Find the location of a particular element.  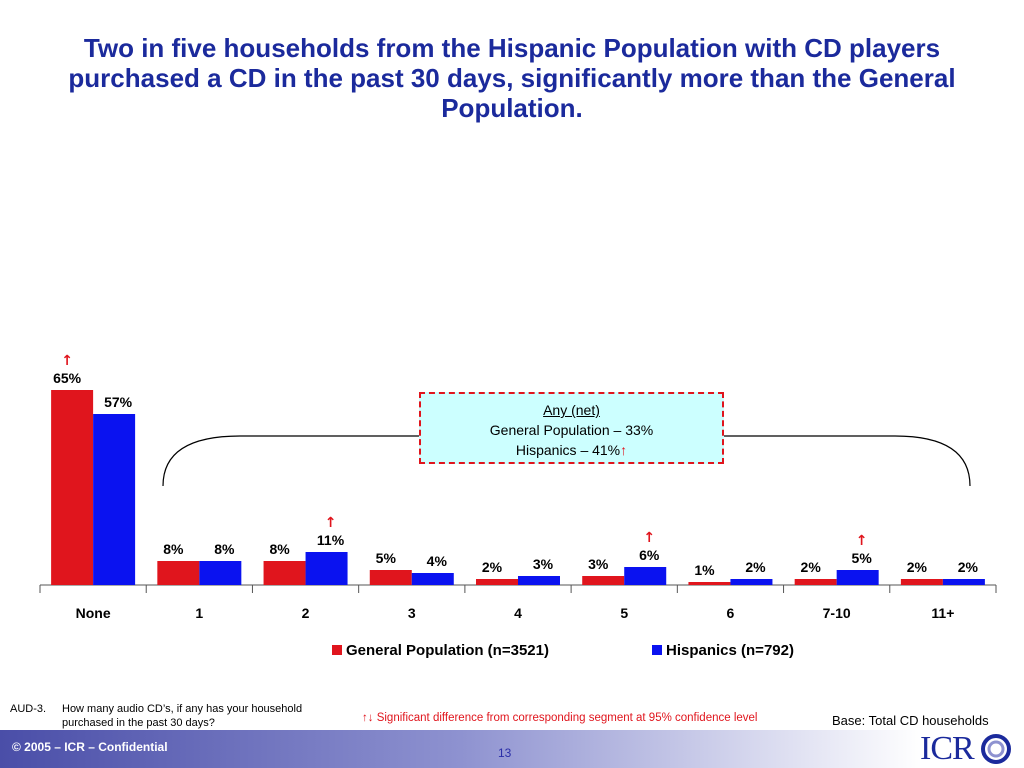

x-tick-label: 5 is located at coordinates (624, 613).